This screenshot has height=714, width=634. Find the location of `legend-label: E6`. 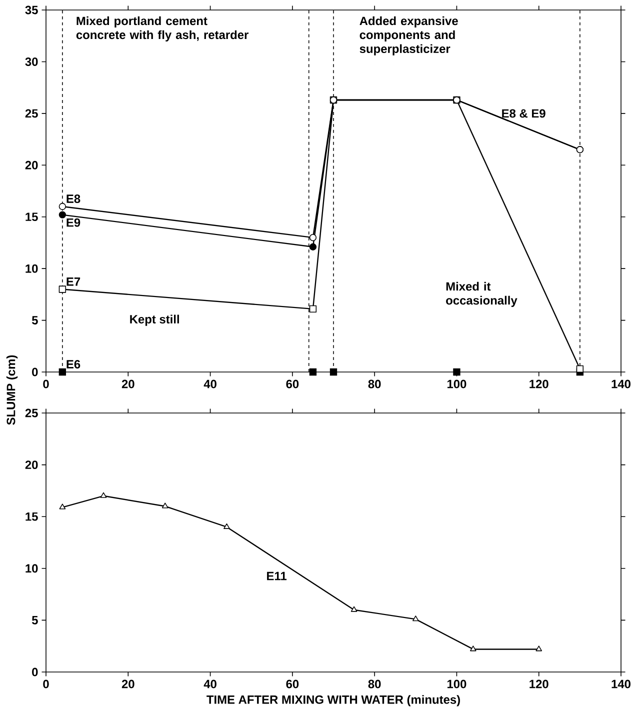

legend-label: E6 is located at coordinates (73, 364).